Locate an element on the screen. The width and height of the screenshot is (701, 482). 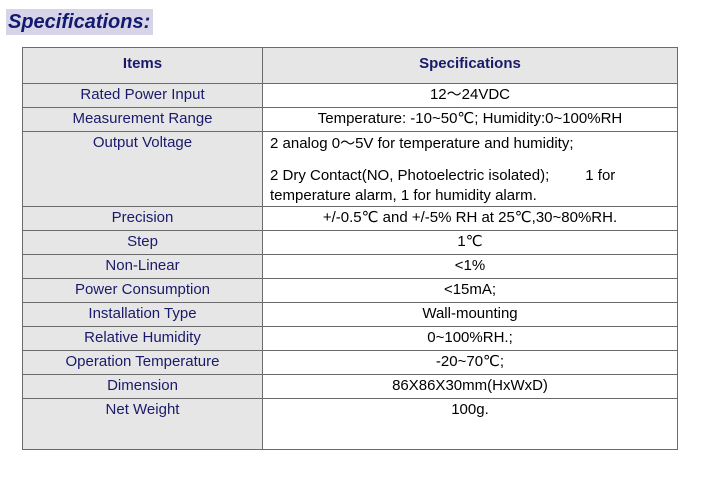
row-value: <15mA; is located at coordinates (470, 290).